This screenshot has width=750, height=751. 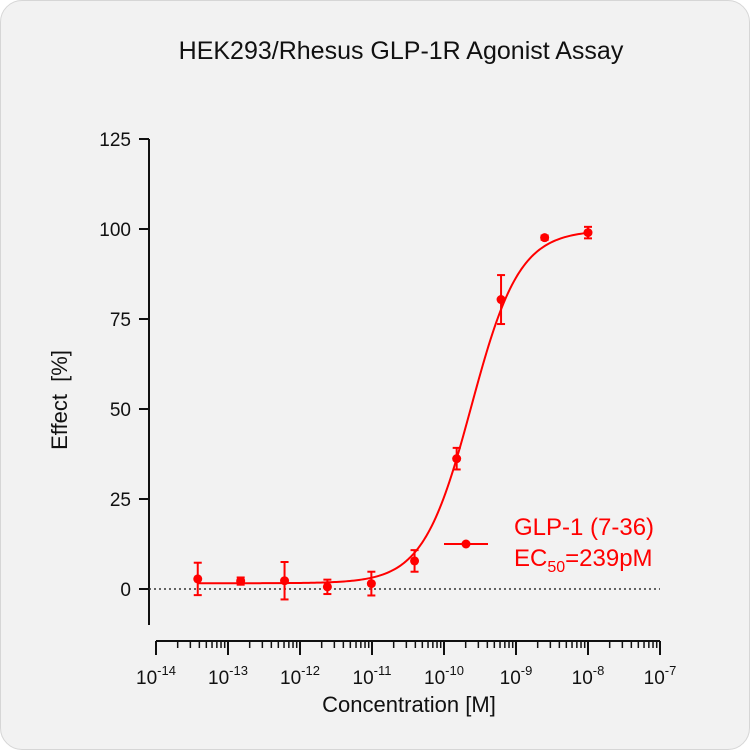 What do you see at coordinates (228, 676) in the screenshot?
I see `x-tick-label: 10⁻¹³` at bounding box center [228, 676].